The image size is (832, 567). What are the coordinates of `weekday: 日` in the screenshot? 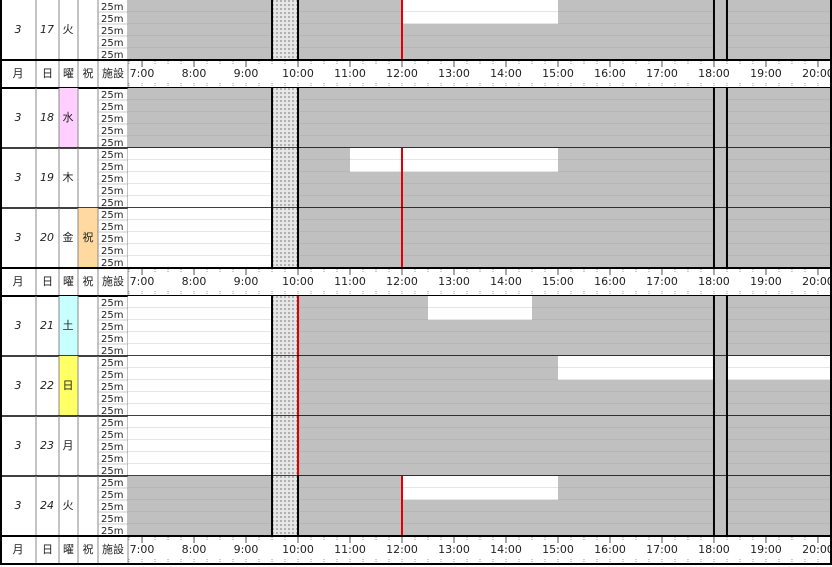 It's located at (68, 385).